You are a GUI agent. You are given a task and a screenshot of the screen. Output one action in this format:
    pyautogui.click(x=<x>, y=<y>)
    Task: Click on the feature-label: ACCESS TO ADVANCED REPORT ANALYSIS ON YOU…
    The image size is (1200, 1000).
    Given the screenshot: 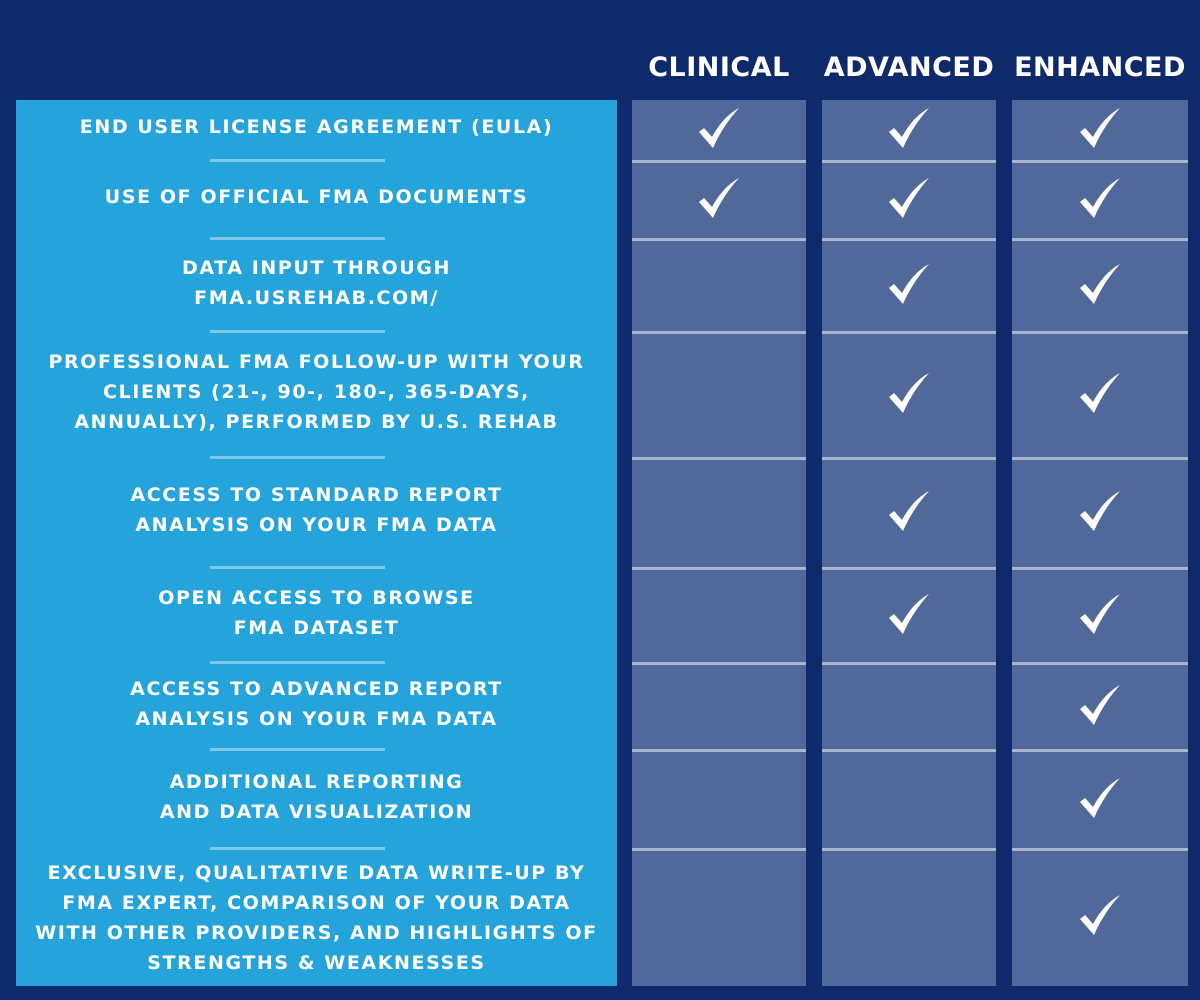 What is the action you would take?
    pyautogui.click(x=316, y=703)
    